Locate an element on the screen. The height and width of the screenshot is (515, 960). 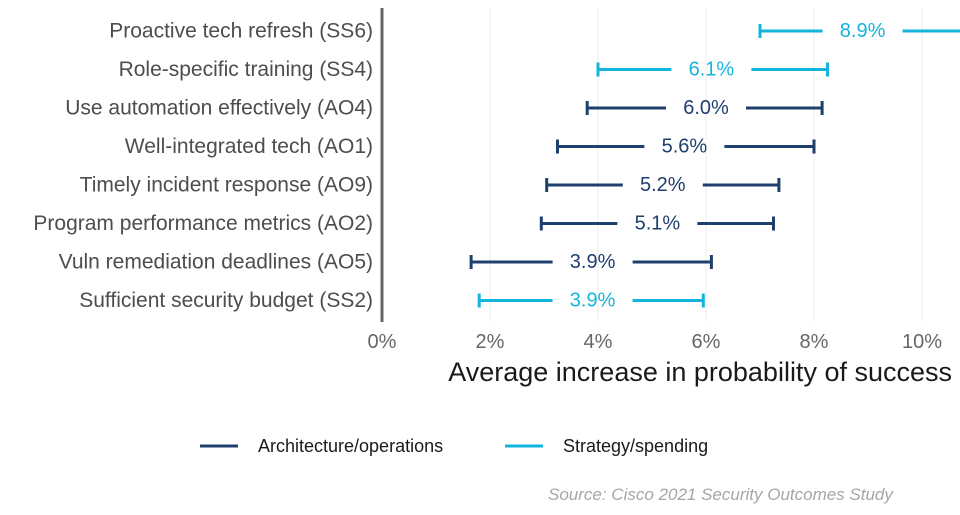
error-bar: 6.1% is located at coordinates (712, 70).